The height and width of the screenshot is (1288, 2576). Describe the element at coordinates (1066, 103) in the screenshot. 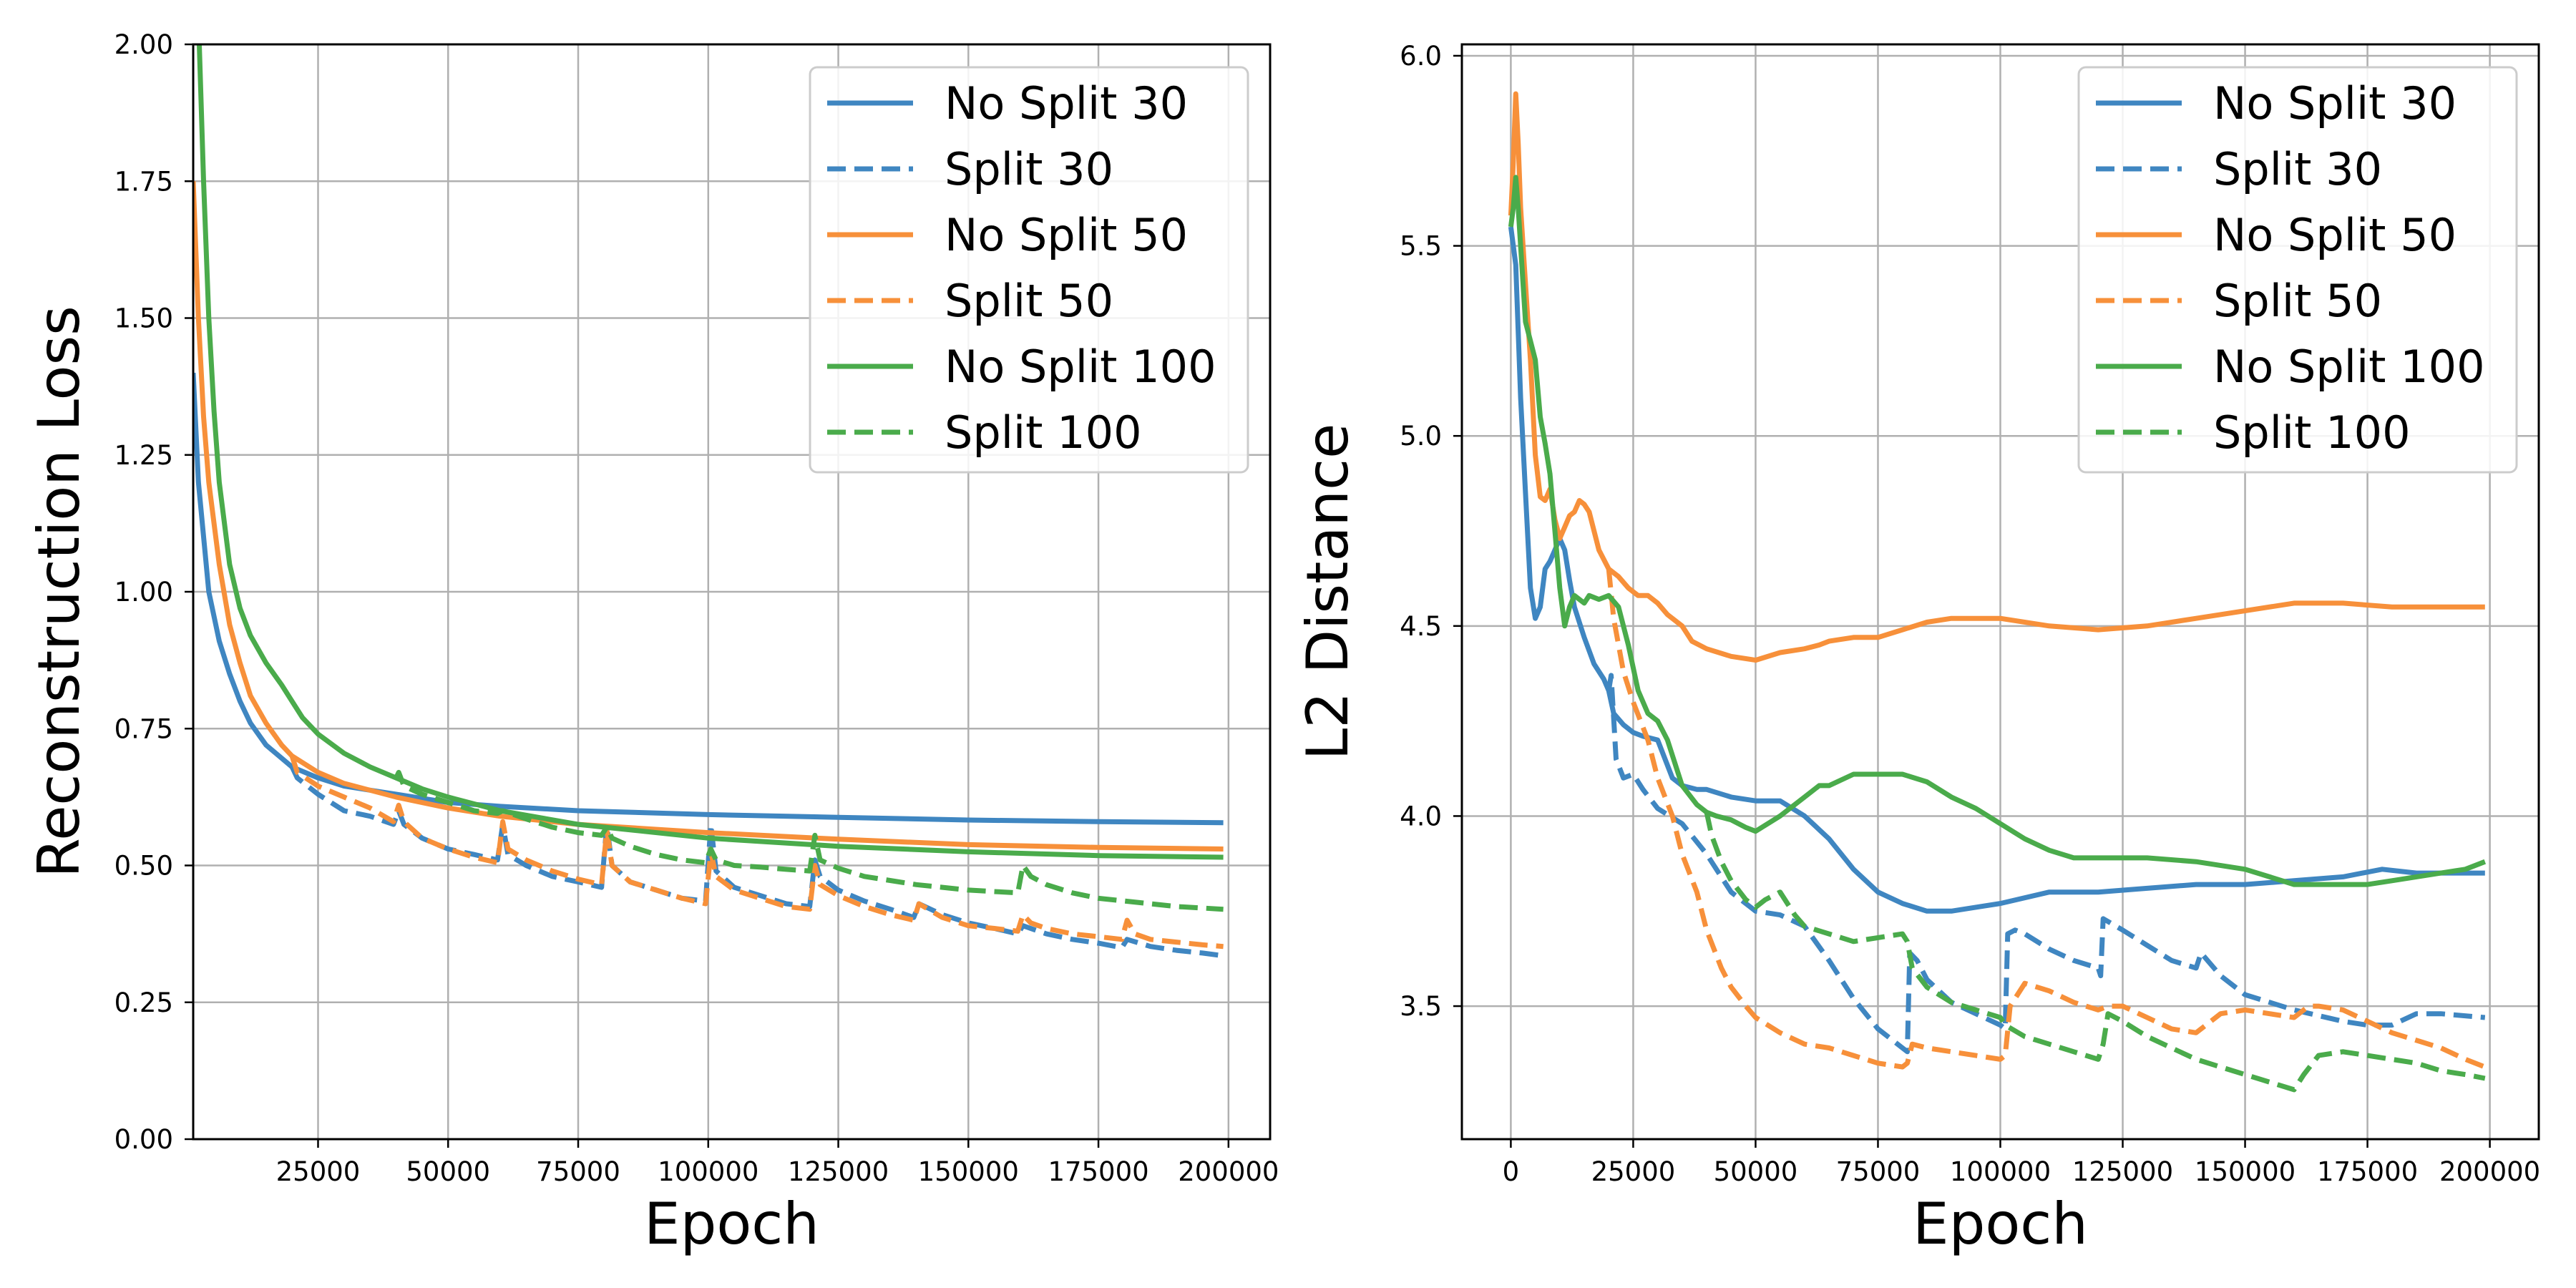

I see `chart-1-legend-label-no-split-30: No Split 30` at that location.